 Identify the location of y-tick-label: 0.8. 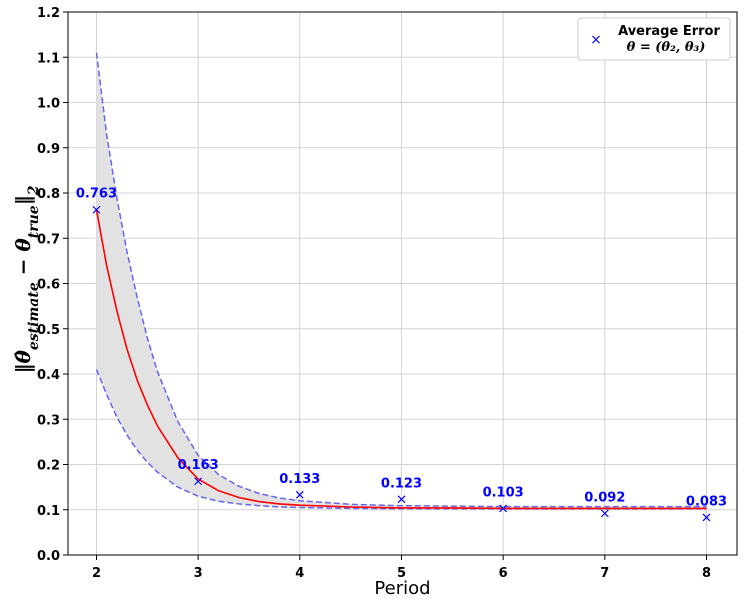
(48, 194).